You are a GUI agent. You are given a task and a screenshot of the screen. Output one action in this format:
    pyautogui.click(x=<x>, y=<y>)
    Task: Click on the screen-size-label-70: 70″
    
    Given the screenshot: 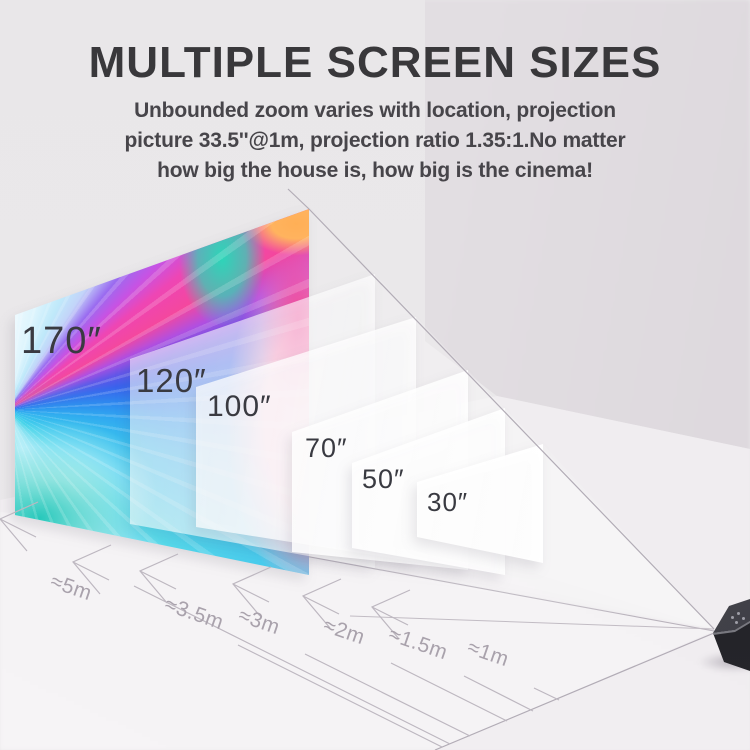 What is the action you would take?
    pyautogui.click(x=326, y=448)
    